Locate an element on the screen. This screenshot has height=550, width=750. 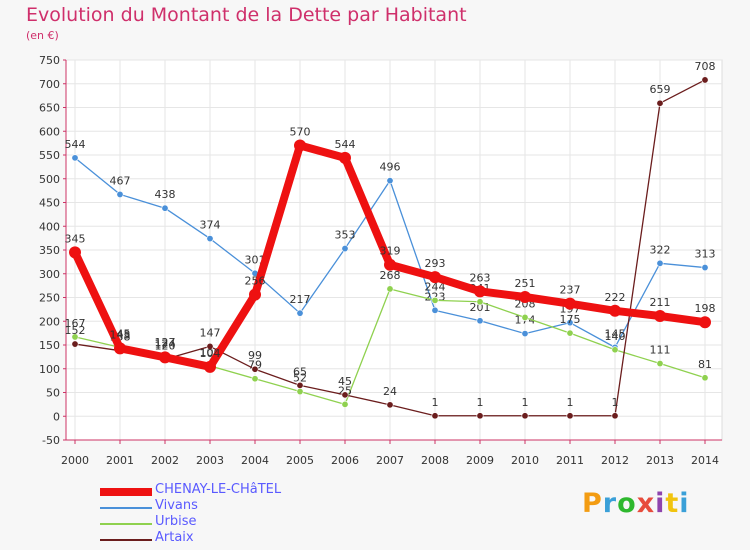
data-label-chenay-le-chatel: 570 is located at coordinates (300, 132).